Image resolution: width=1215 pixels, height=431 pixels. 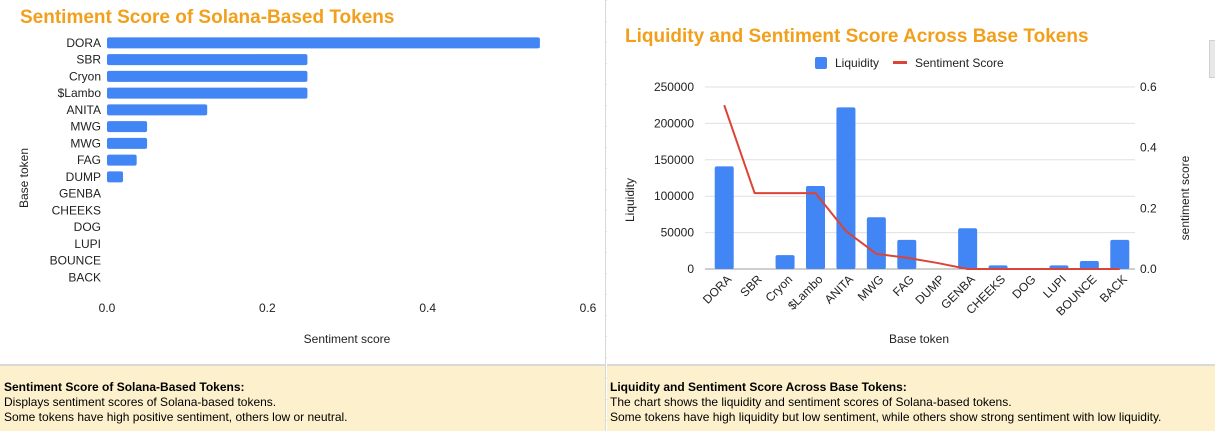 I want to click on y-axis-title: Base token, so click(x=24, y=178).